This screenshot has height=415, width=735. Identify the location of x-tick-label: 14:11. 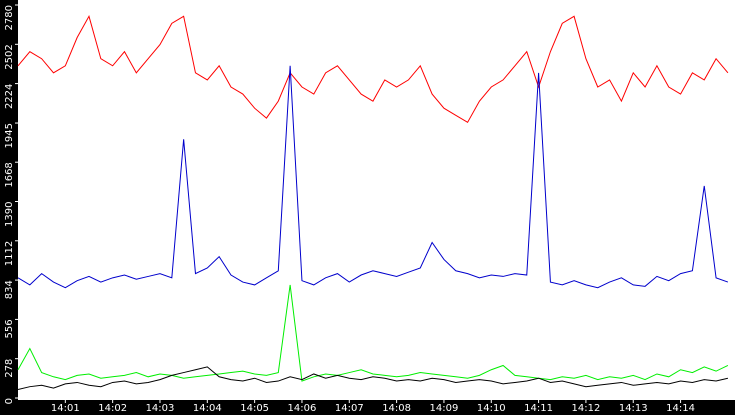
(538, 408).